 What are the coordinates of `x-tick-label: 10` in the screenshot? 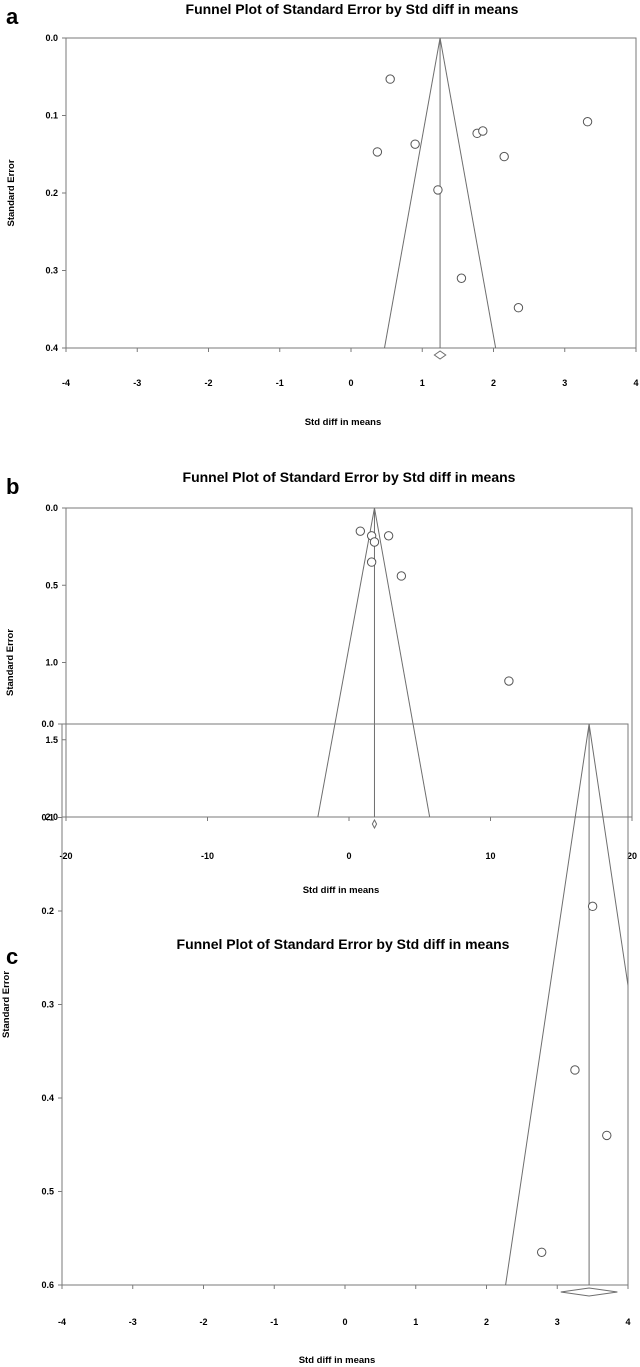 It's located at (490, 856).